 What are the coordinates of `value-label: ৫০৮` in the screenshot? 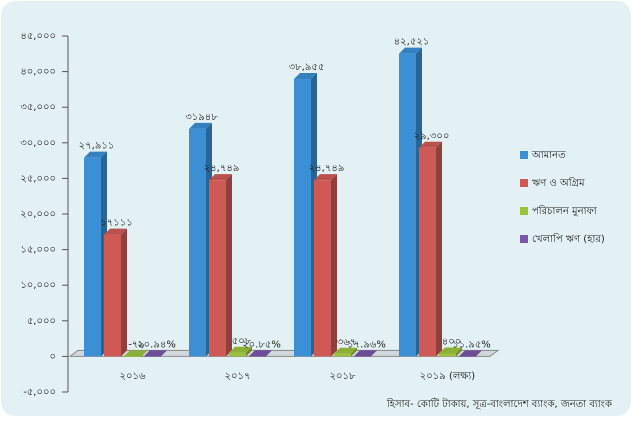 It's located at (242, 341).